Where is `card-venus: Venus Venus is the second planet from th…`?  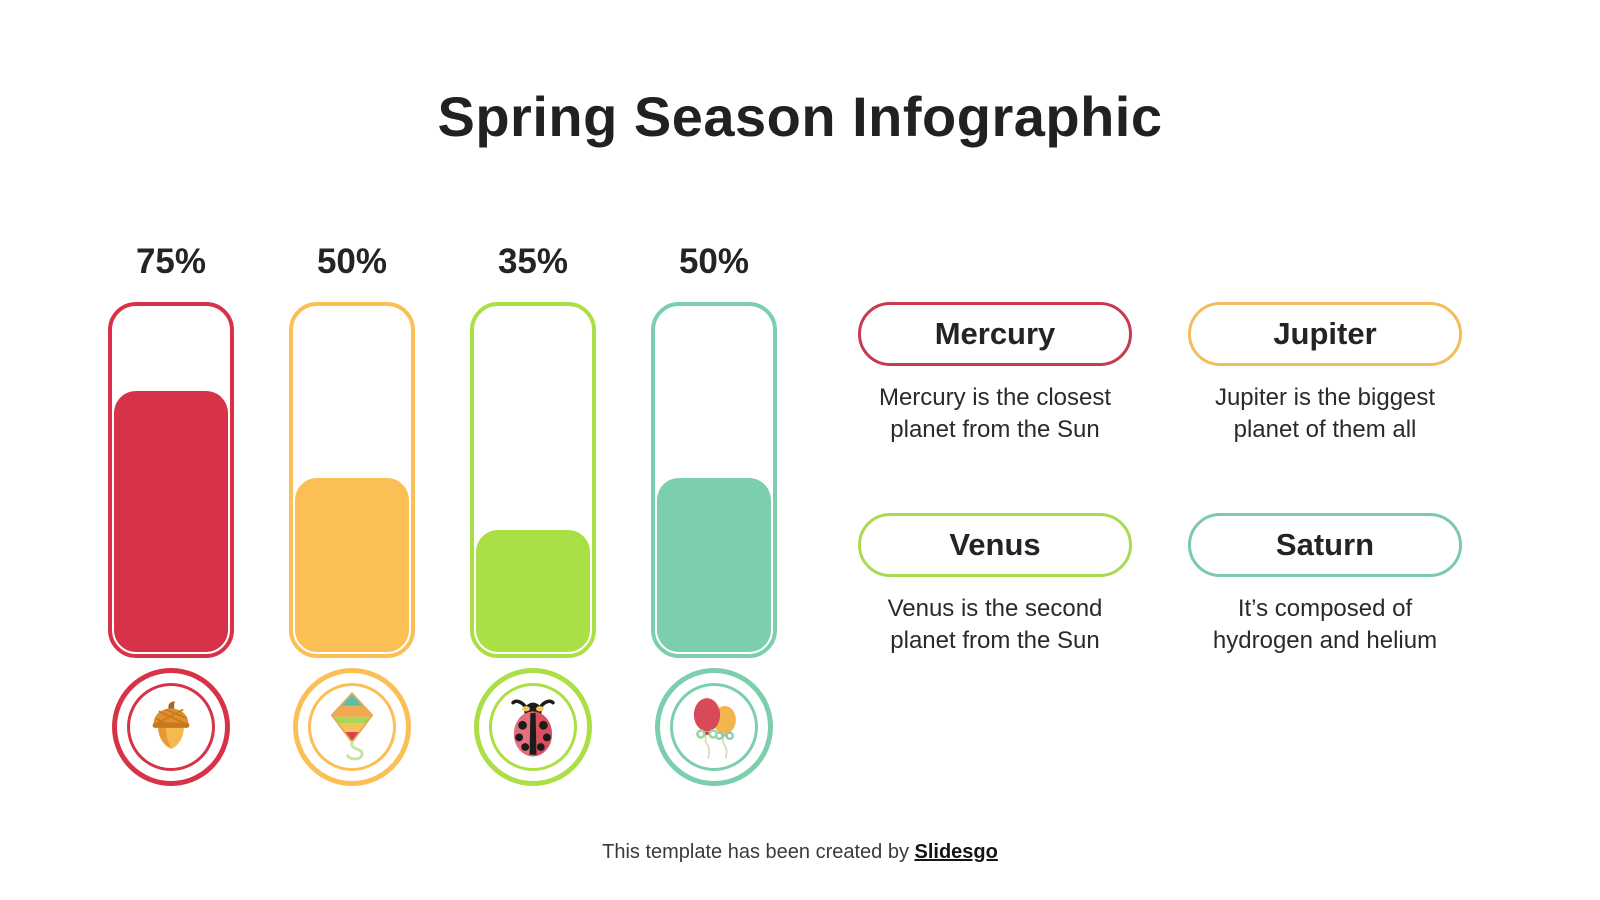
card-venus: Venus Venus is the second planet from th… is located at coordinates (995, 584).